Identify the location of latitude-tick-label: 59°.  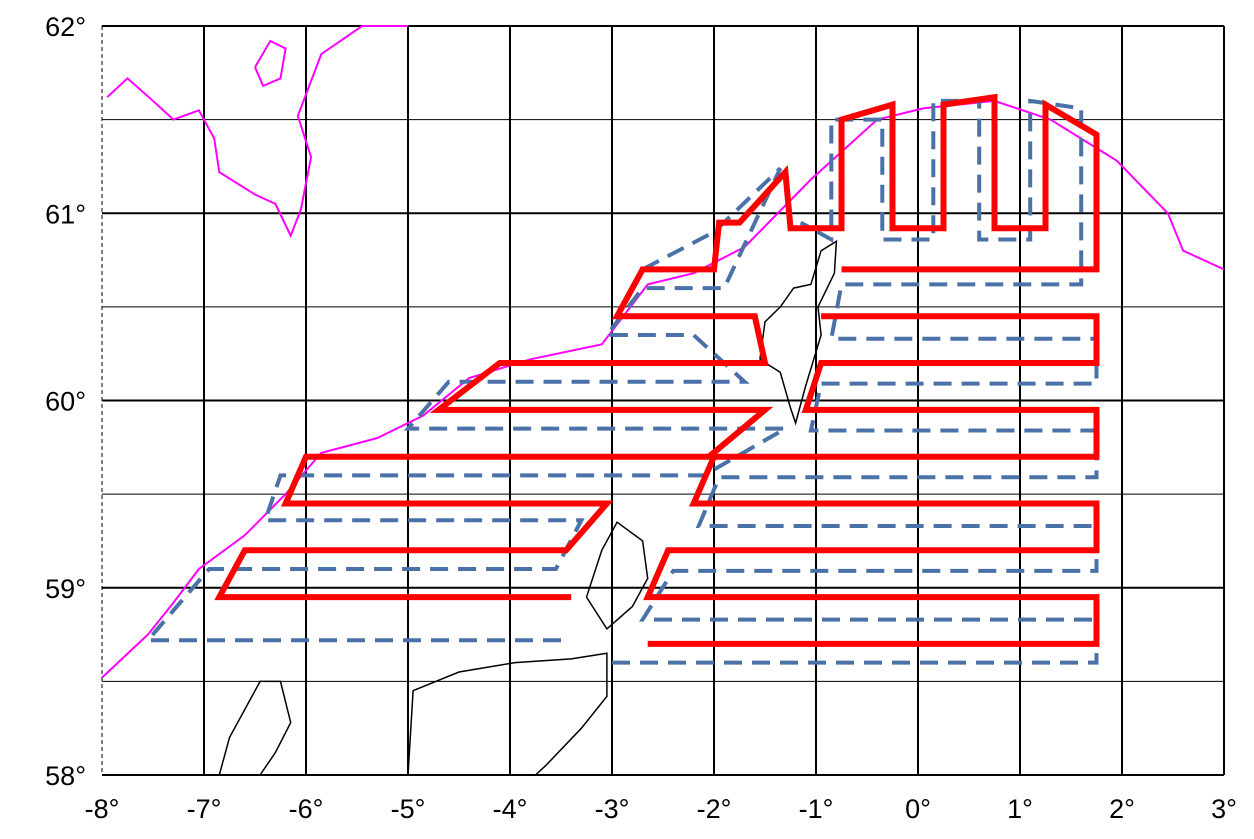
(65, 589).